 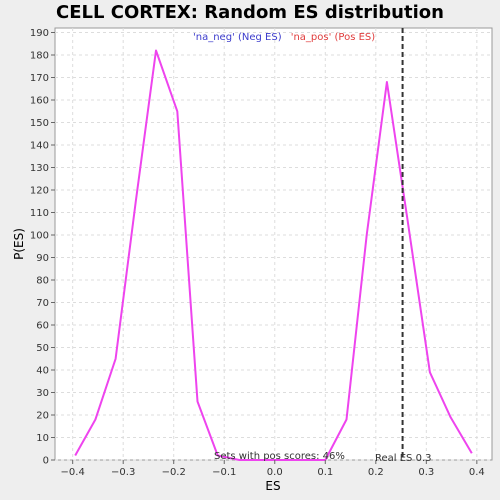 I want to click on y-tick-label: 40, so click(x=42, y=371).